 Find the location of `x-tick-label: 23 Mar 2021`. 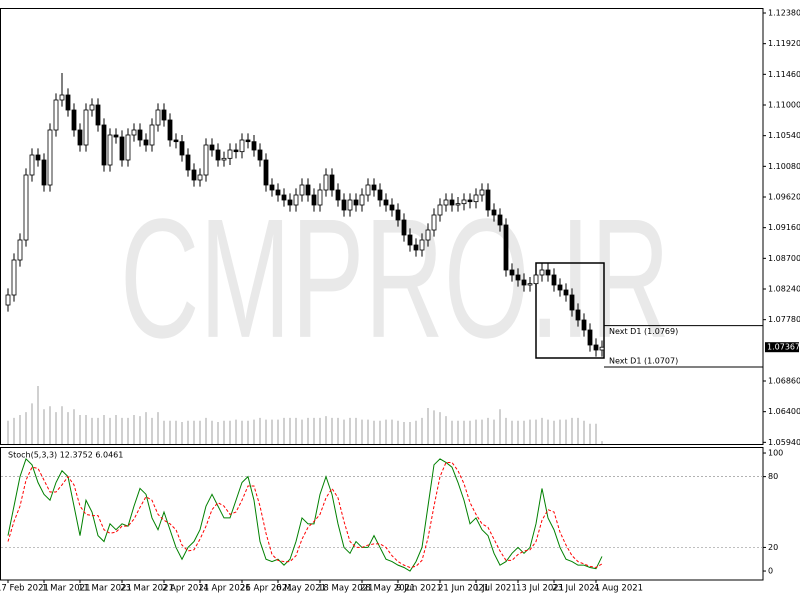

x-tick-label: 23 Mar 2021 is located at coordinates (147, 589).